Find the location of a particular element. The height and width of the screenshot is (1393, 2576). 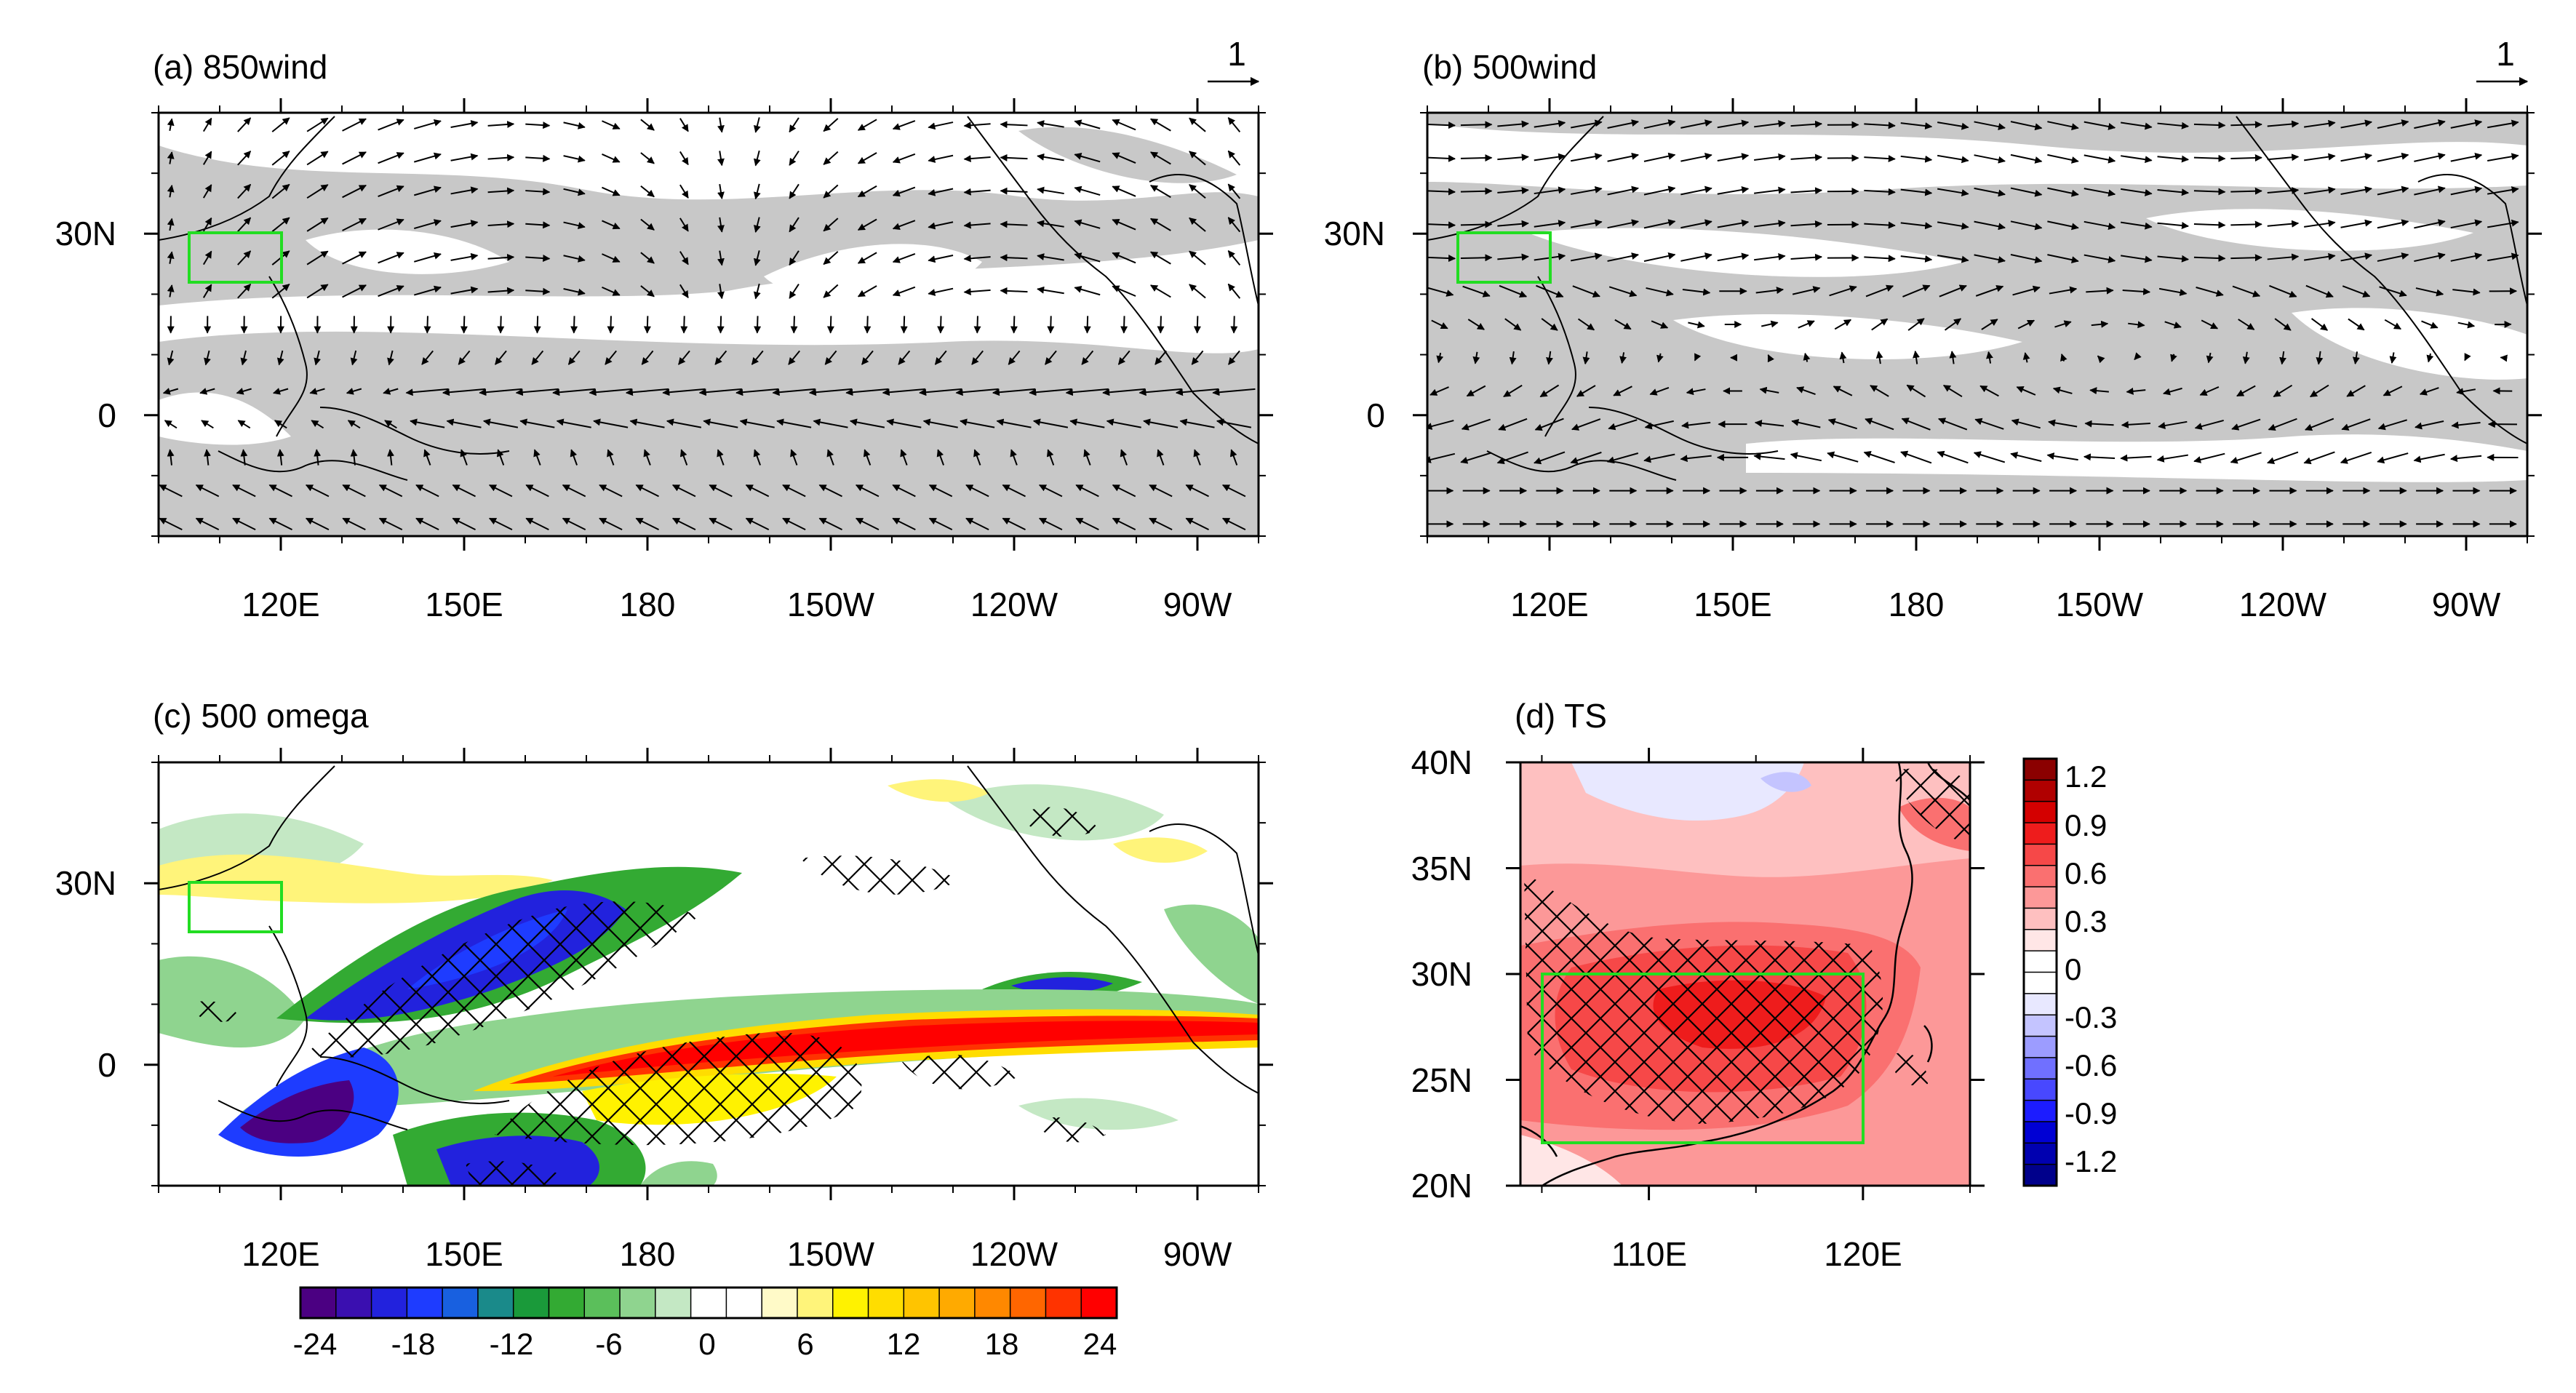

panel-d-colorbar-labels: 1.2 0.9 0.6 0.3 0 -0.3 -0.6 -0.9 -1.2 is located at coordinates (2091, 969).